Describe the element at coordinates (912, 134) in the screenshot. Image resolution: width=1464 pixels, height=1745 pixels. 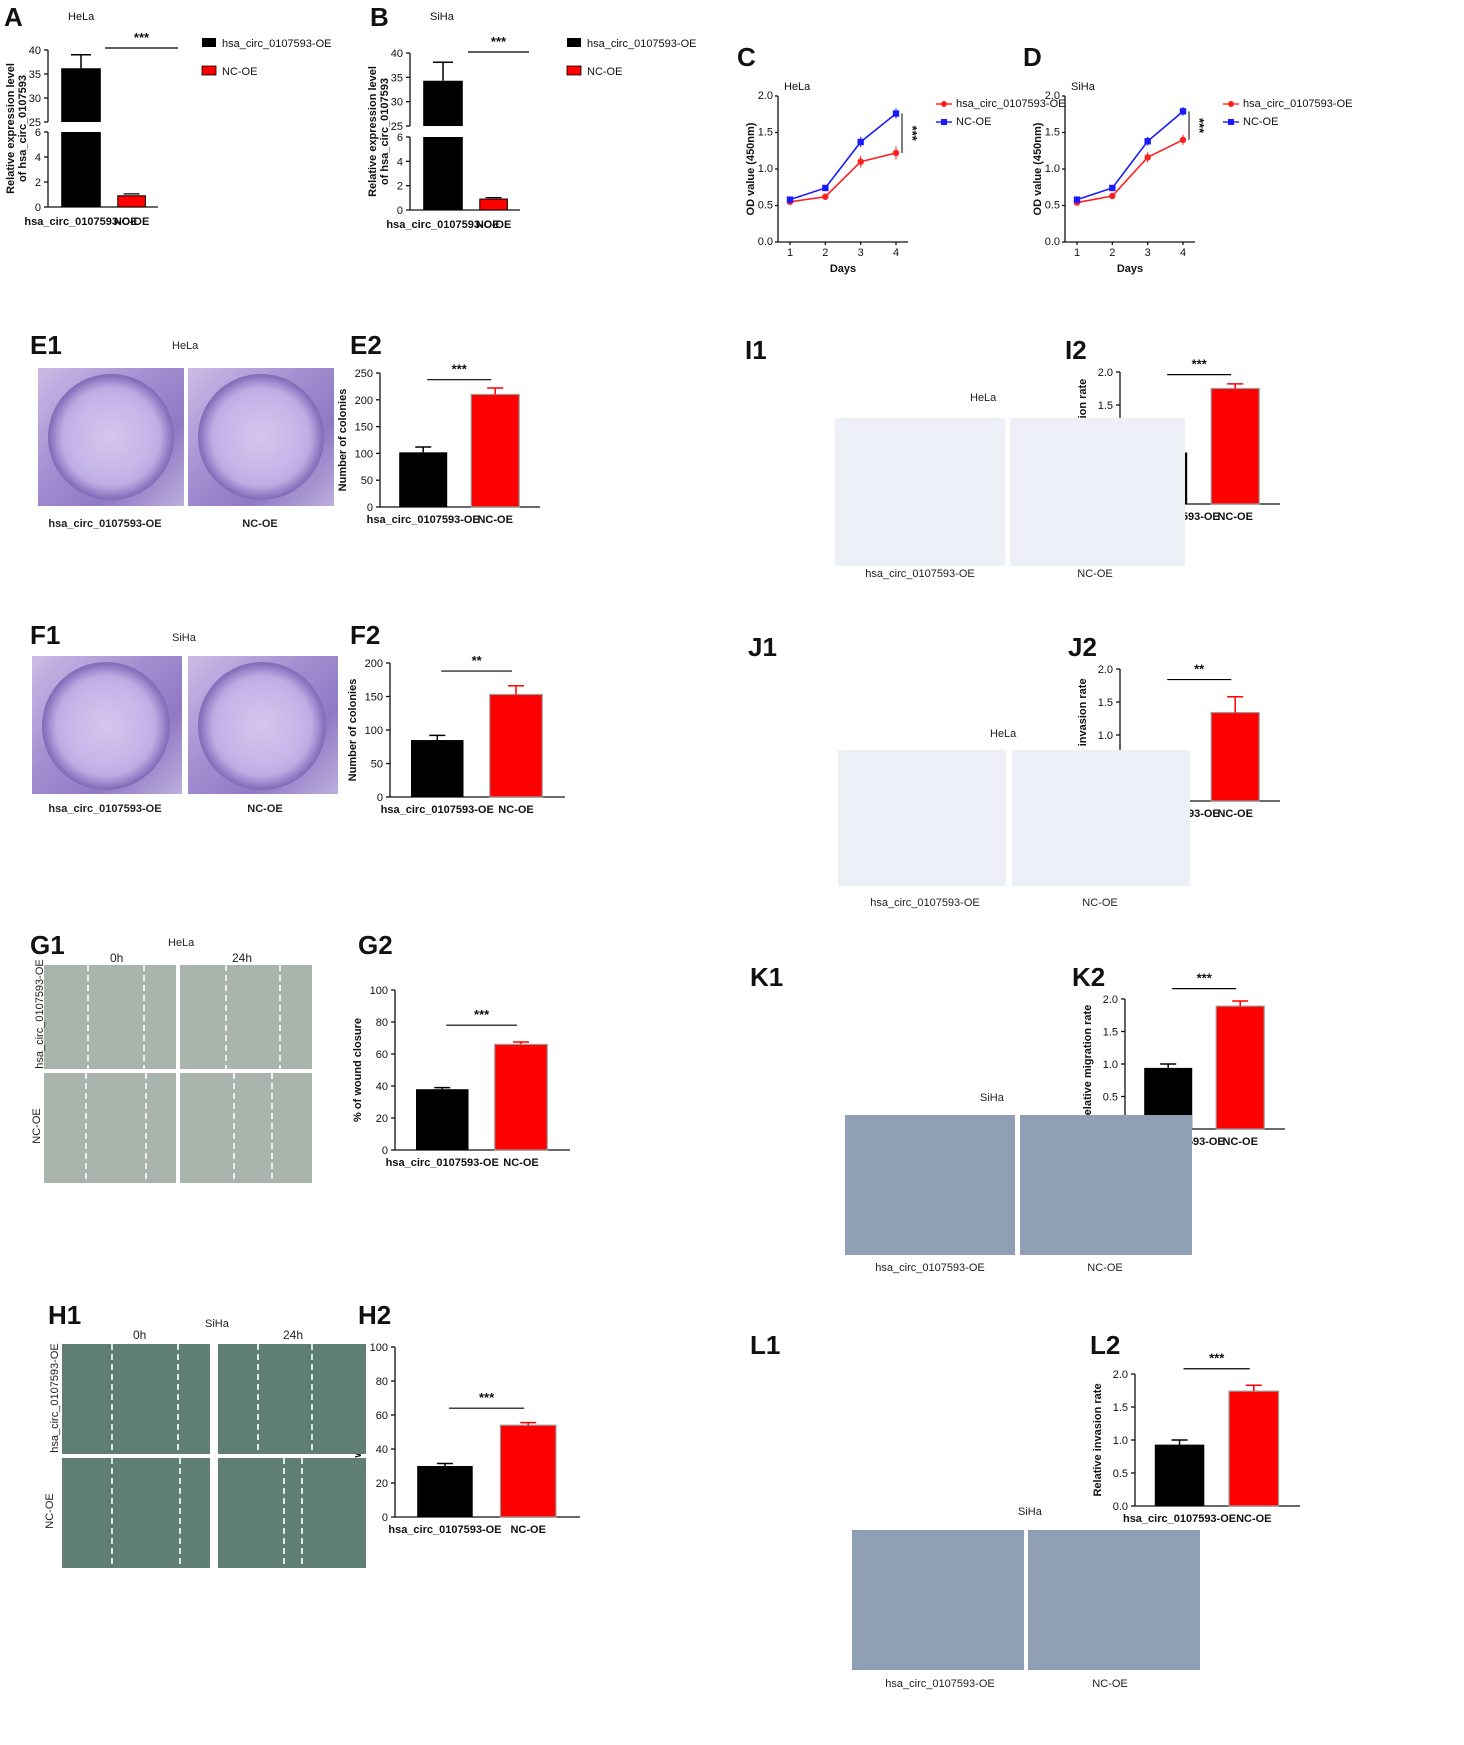
I see `c-significance-label: ***` at that location.